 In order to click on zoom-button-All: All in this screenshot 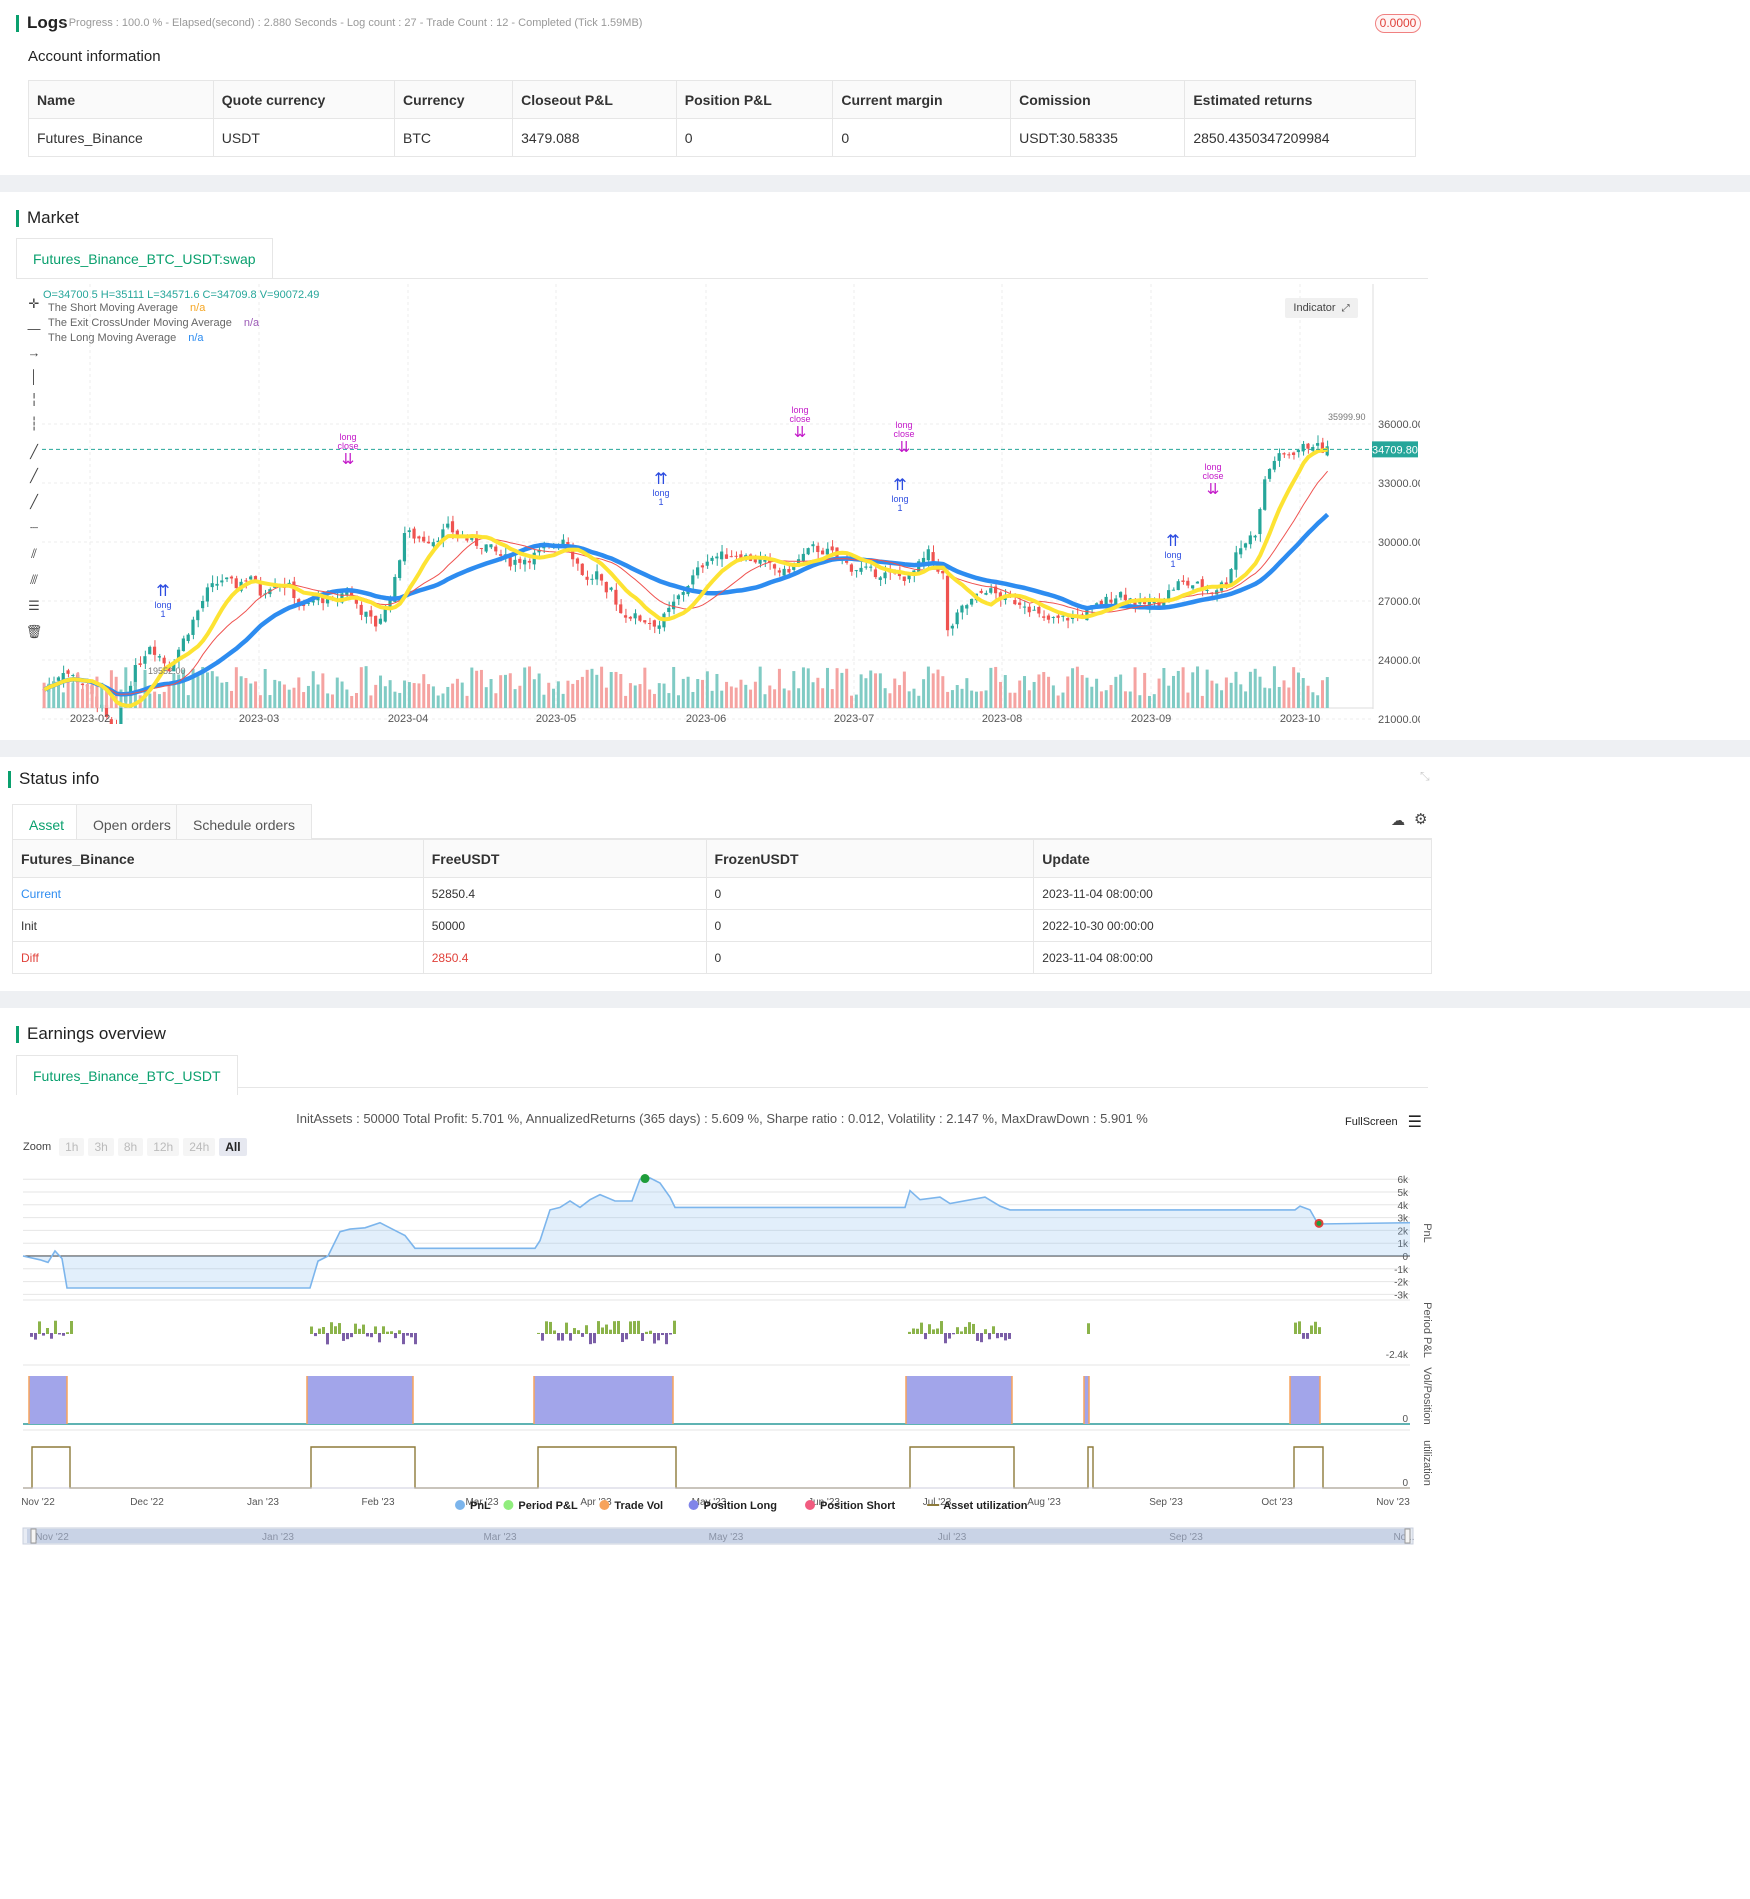, I will do `click(233, 1147)`.